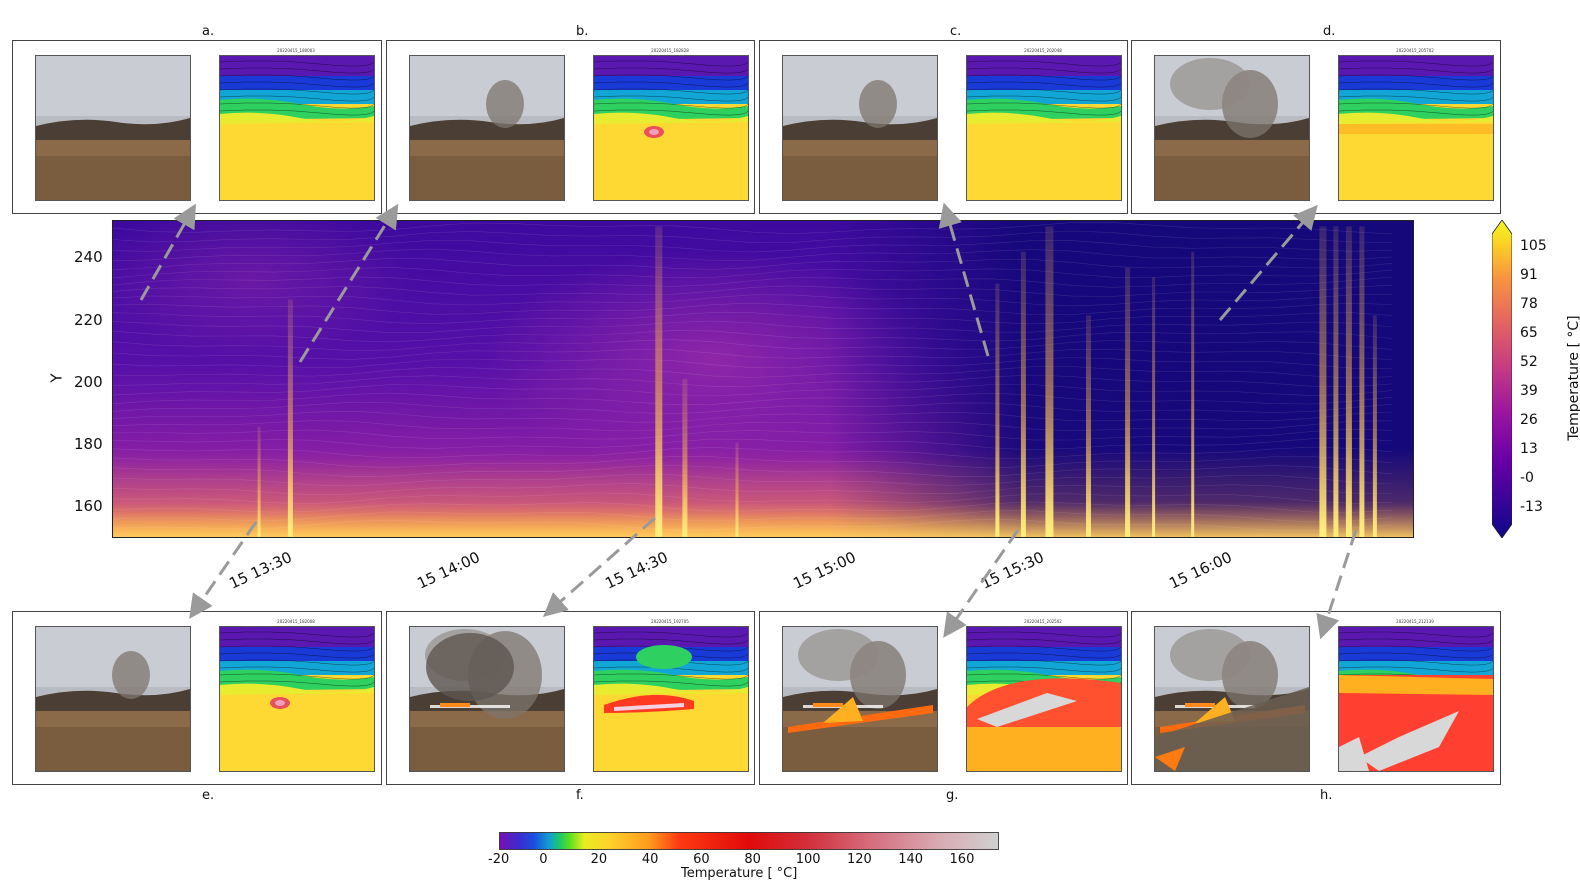  I want to click on panel-c-photo, so click(860, 128).